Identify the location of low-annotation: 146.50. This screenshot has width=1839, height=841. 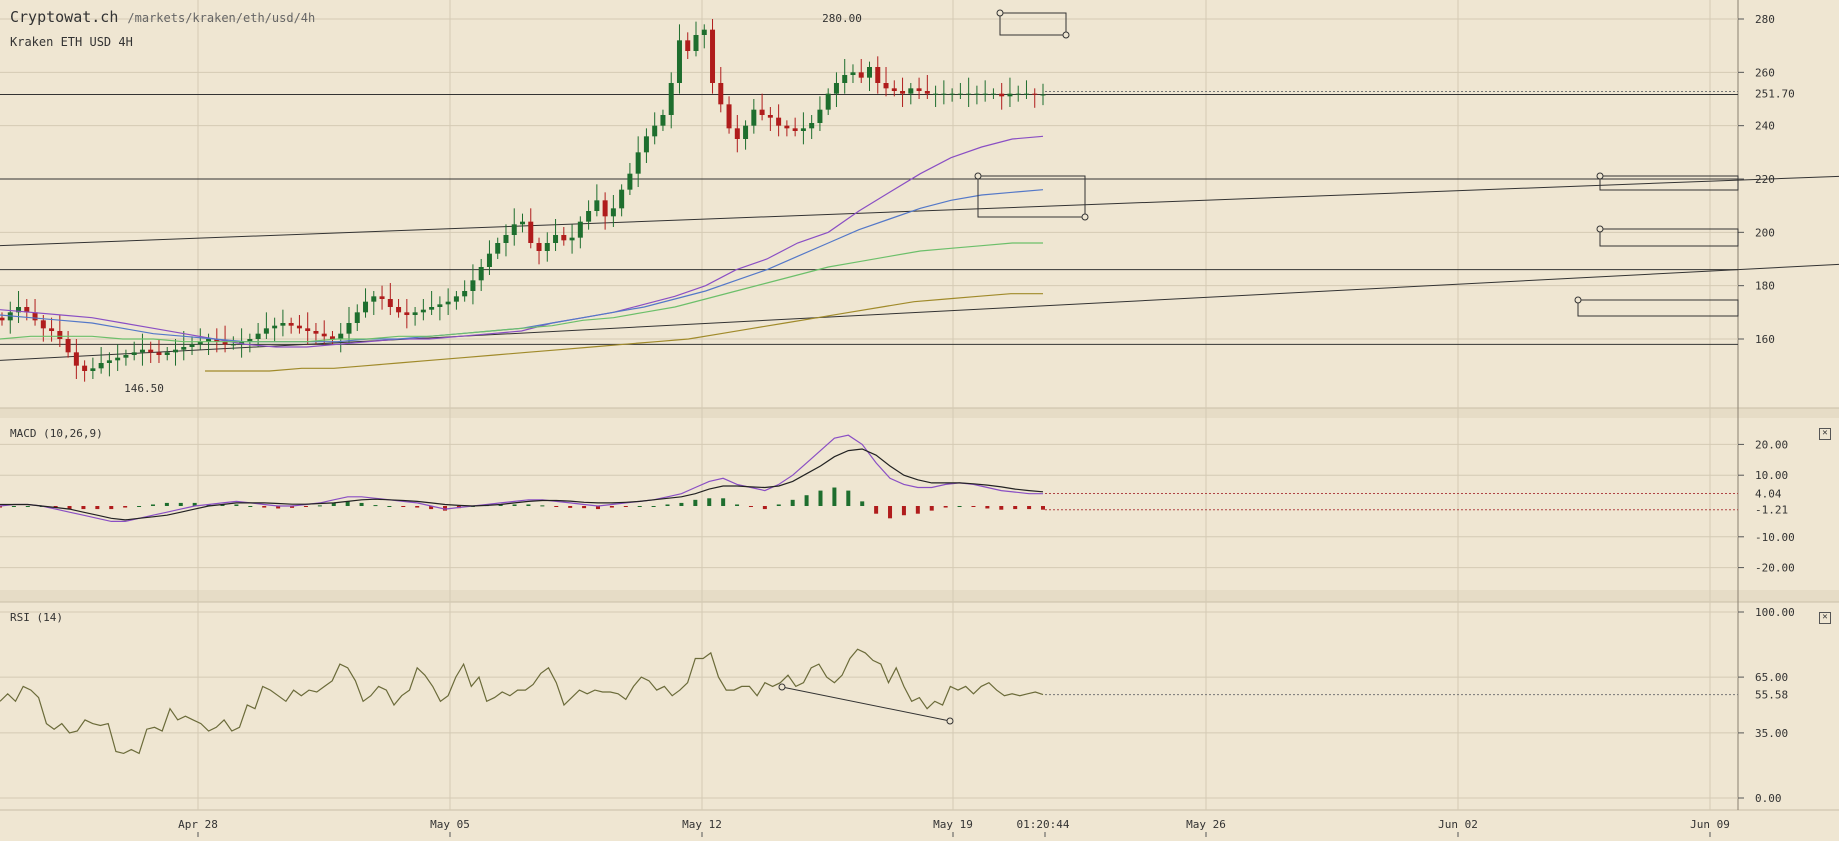
(144, 388).